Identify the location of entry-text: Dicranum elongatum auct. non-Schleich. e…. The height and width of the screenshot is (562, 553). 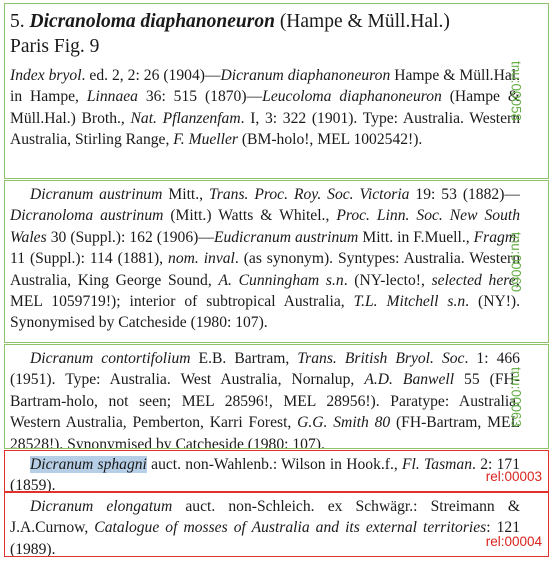
(265, 526).